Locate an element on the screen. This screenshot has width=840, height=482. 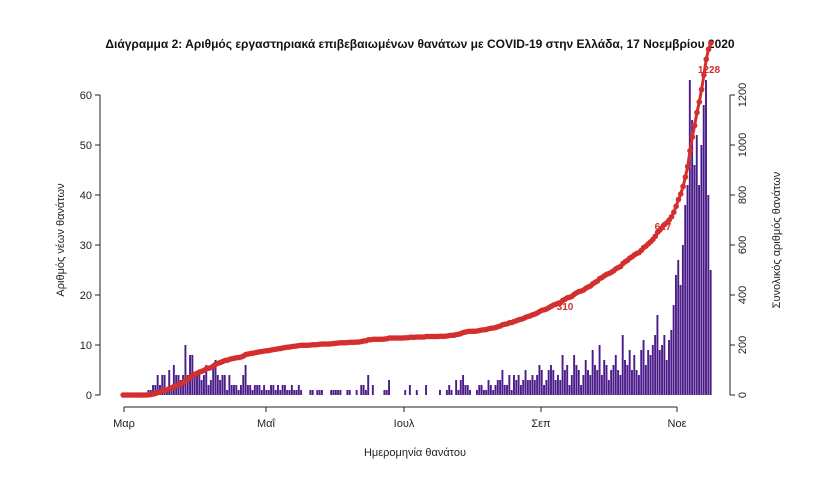
x-tick-label: Ιουλ is located at coordinates (404, 424).